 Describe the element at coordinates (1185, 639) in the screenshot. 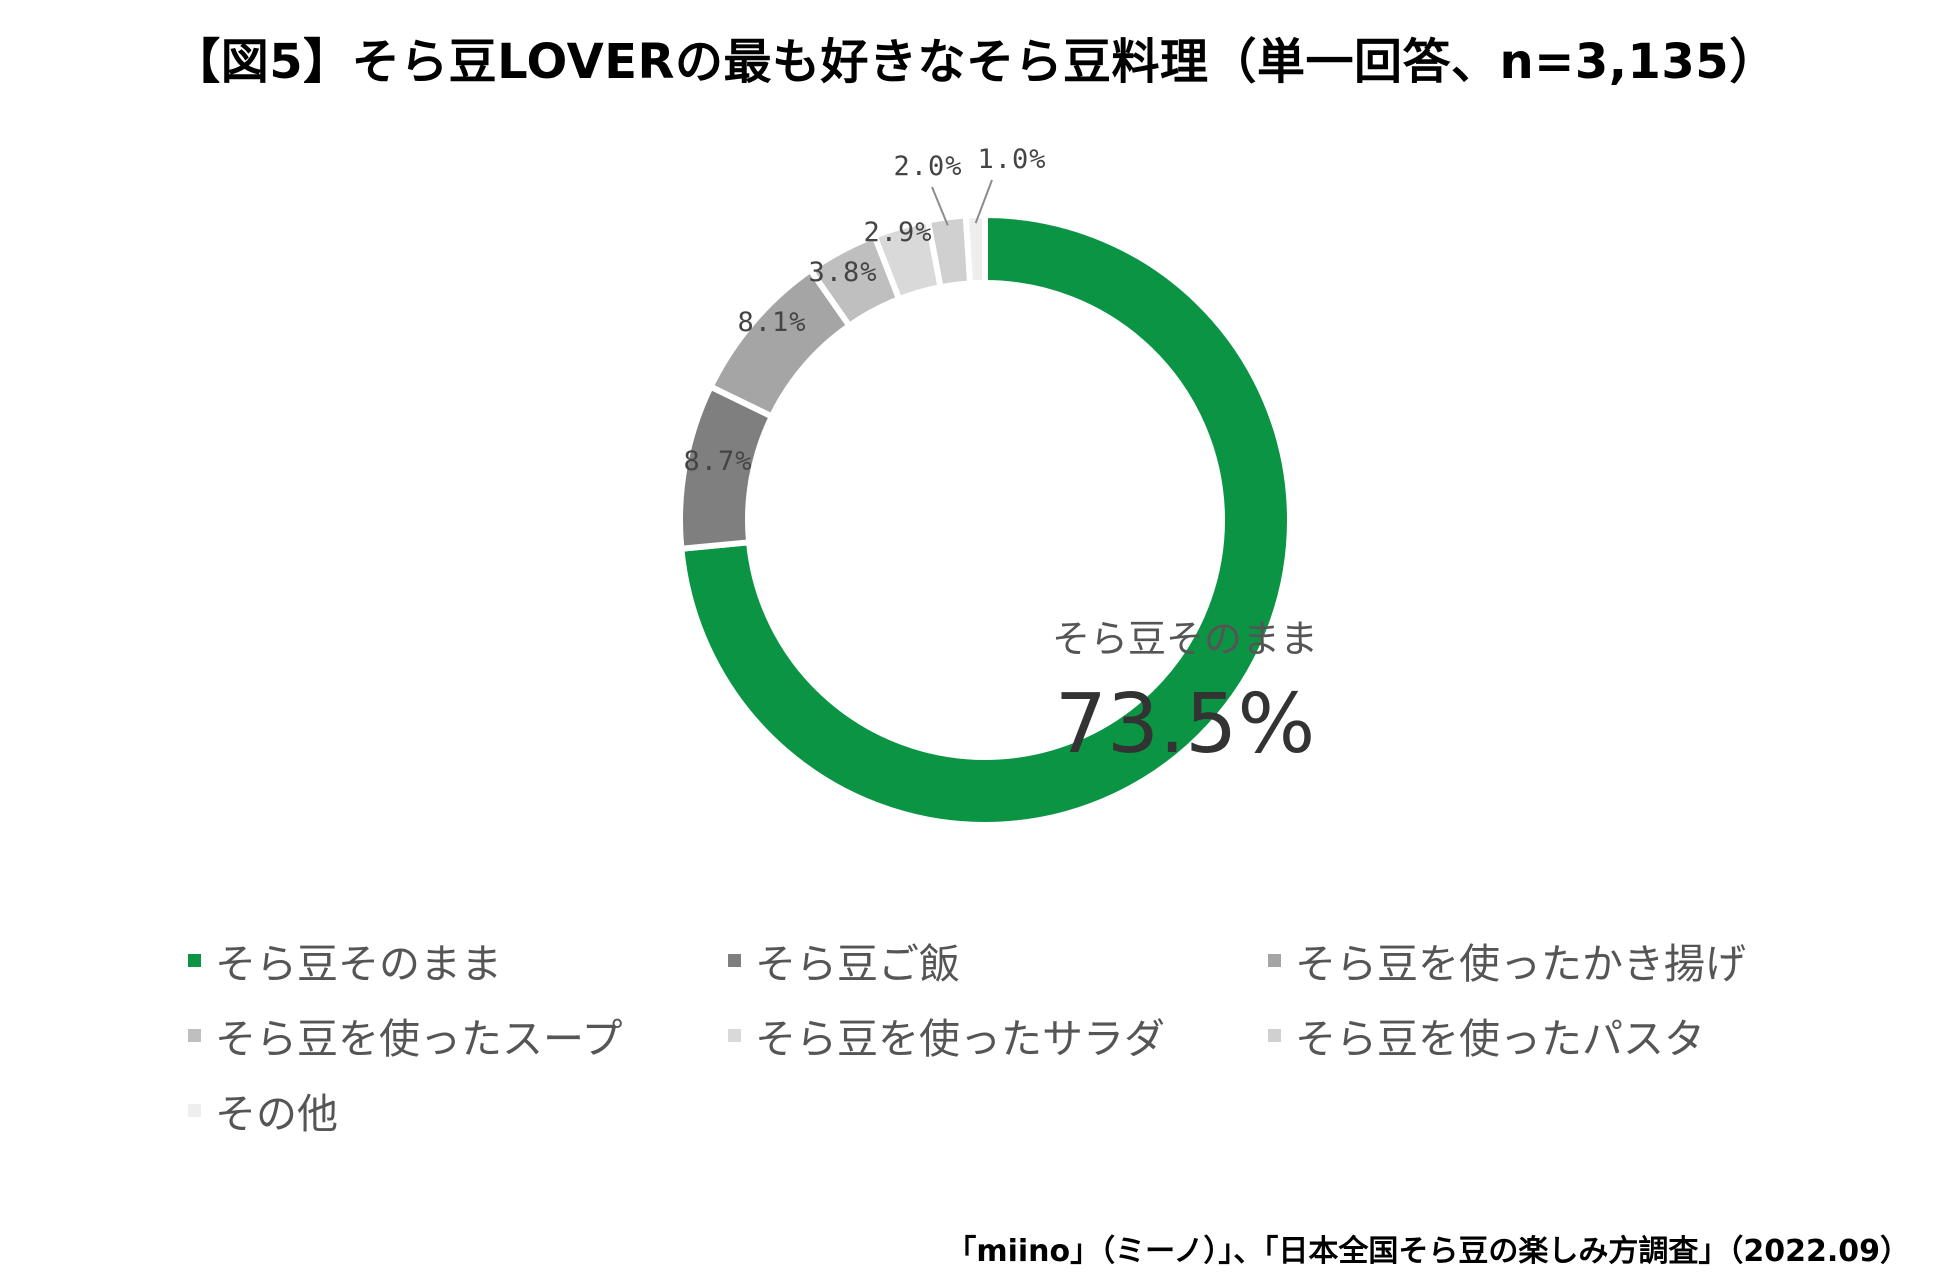

I see `data-label-category-sora-mame-sonomama: そら豆そのまま` at that location.